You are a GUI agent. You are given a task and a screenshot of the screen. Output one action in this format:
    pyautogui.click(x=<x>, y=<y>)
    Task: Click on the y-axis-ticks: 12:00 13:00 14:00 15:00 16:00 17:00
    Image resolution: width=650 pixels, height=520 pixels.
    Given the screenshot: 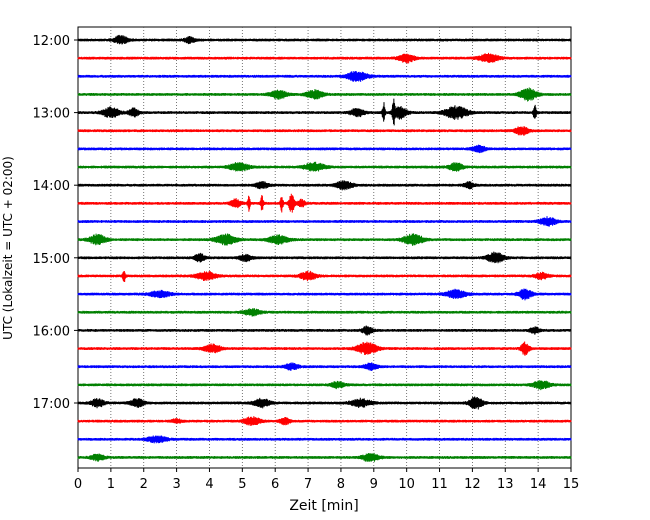 What is the action you would take?
    pyautogui.click(x=55, y=223)
    